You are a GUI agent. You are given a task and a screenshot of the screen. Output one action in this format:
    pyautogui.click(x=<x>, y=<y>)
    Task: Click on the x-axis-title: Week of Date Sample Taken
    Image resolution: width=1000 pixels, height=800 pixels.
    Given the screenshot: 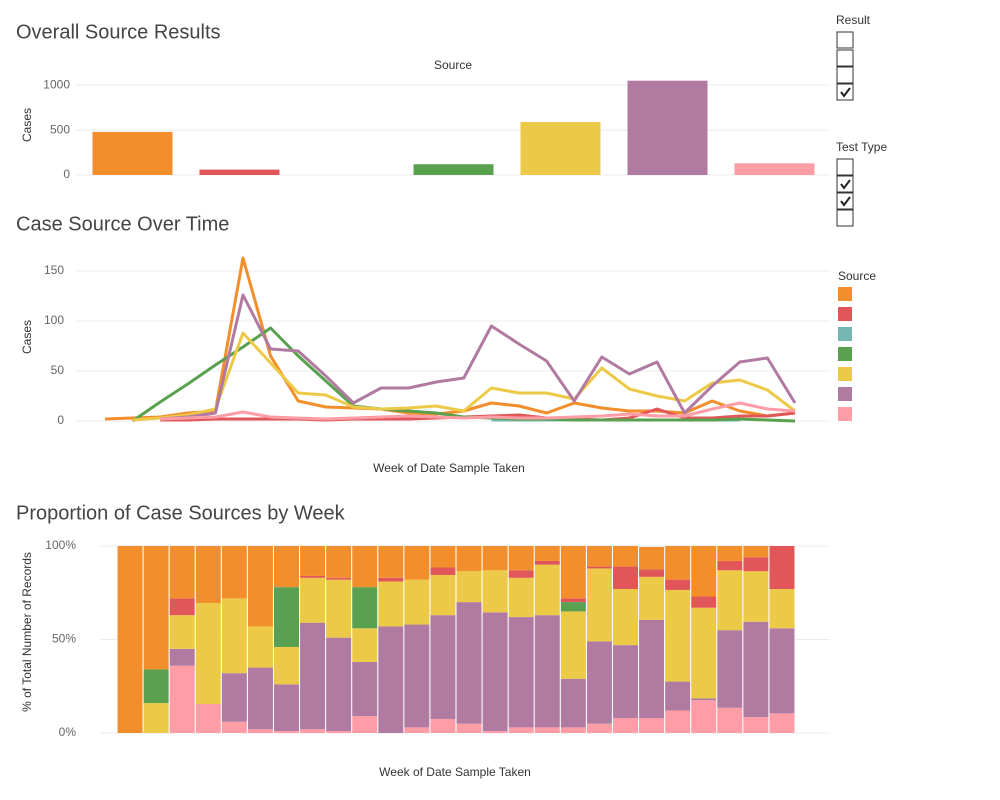 What is the action you would take?
    pyautogui.click(x=449, y=468)
    